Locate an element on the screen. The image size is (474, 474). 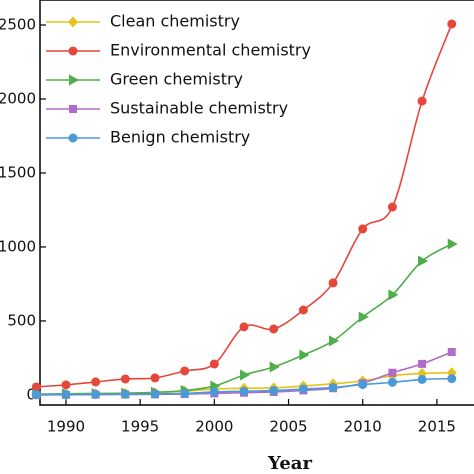
y-tick-label: 2000 is located at coordinates (18, 98).